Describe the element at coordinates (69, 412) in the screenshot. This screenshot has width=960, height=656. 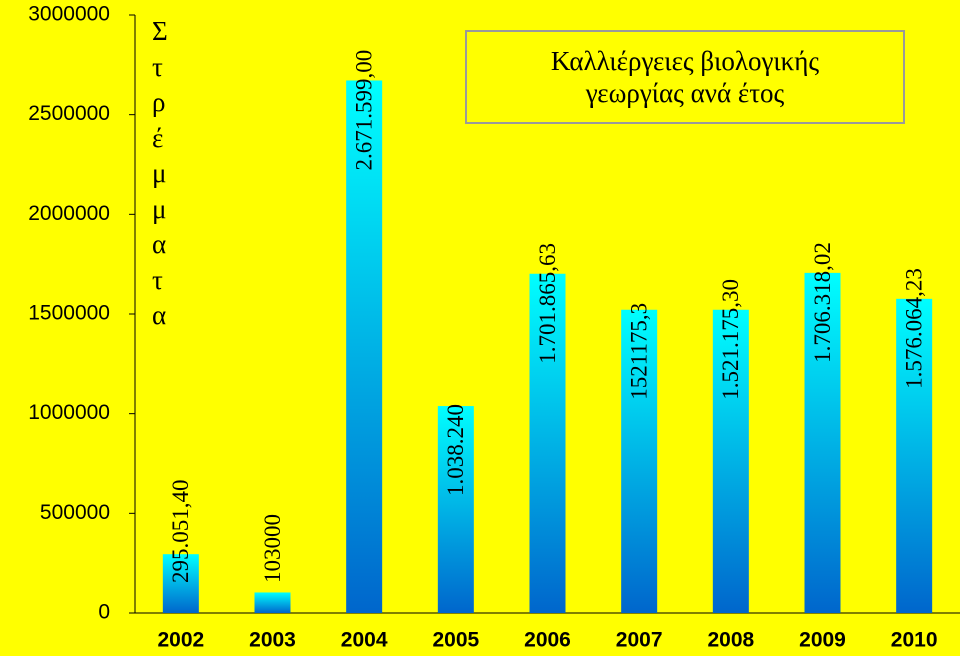
I see `y-tick-label: 1000000` at that location.